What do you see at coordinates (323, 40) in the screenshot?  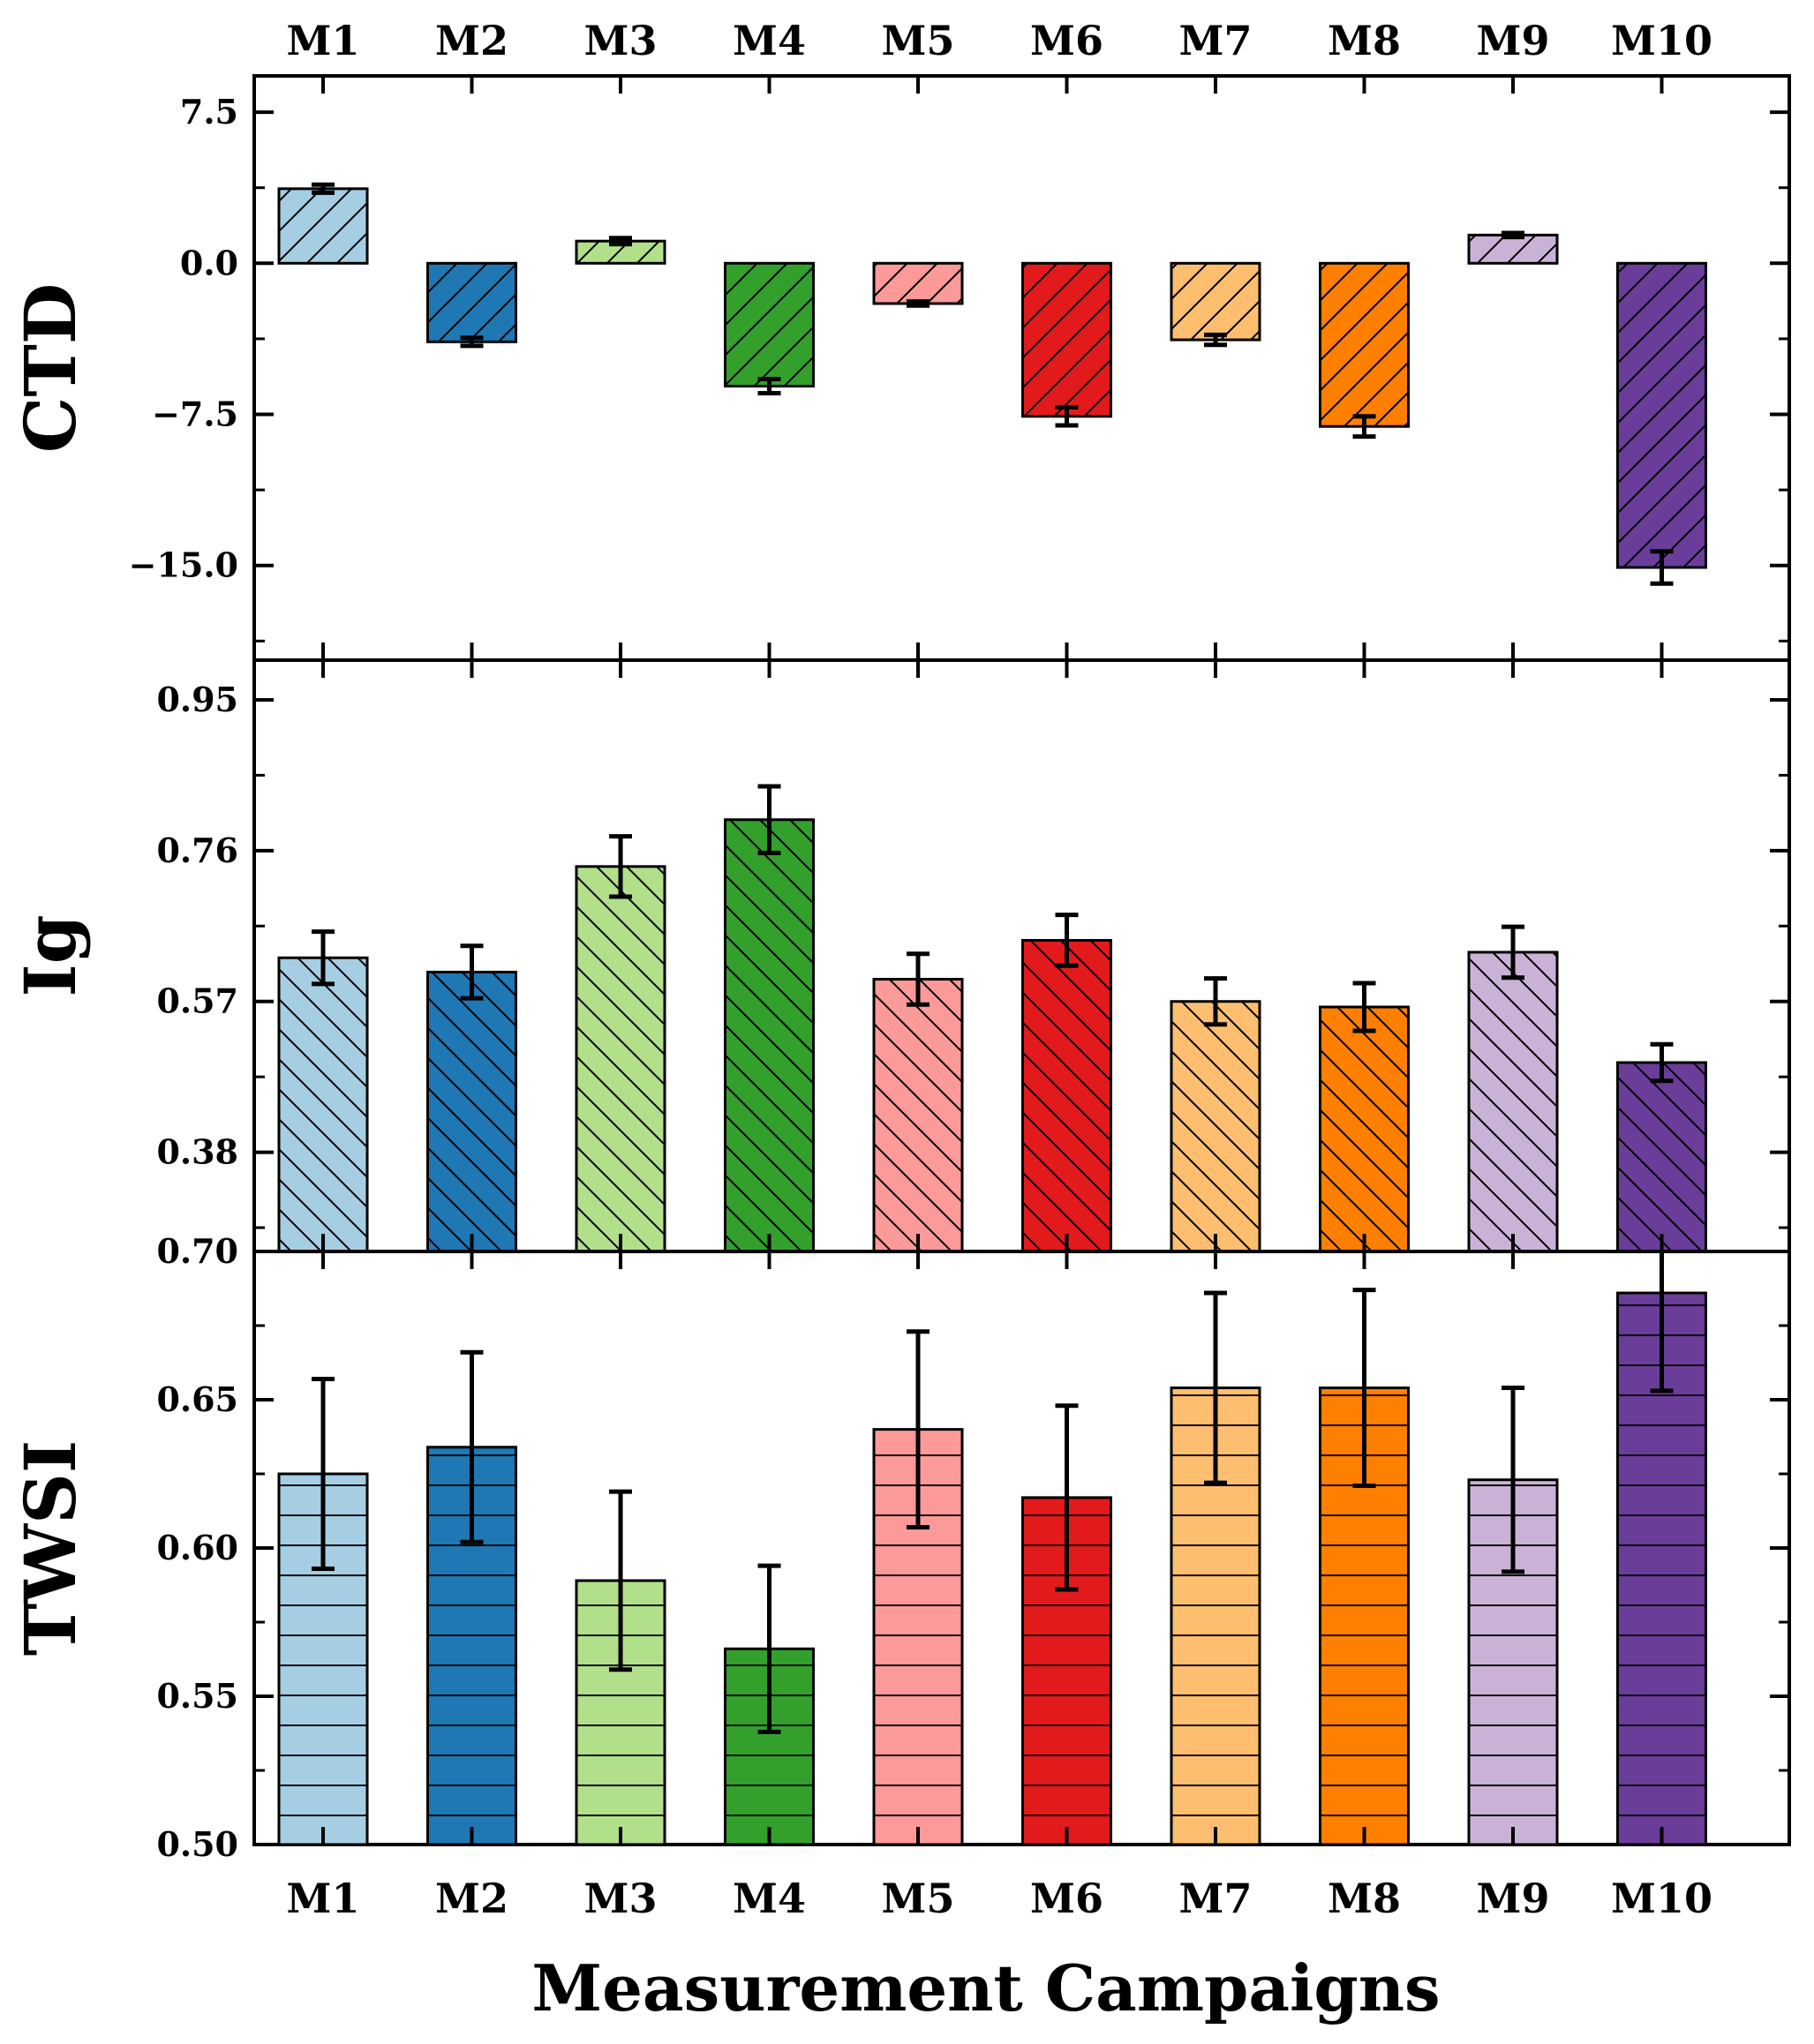 I see `top-category-label: M1` at bounding box center [323, 40].